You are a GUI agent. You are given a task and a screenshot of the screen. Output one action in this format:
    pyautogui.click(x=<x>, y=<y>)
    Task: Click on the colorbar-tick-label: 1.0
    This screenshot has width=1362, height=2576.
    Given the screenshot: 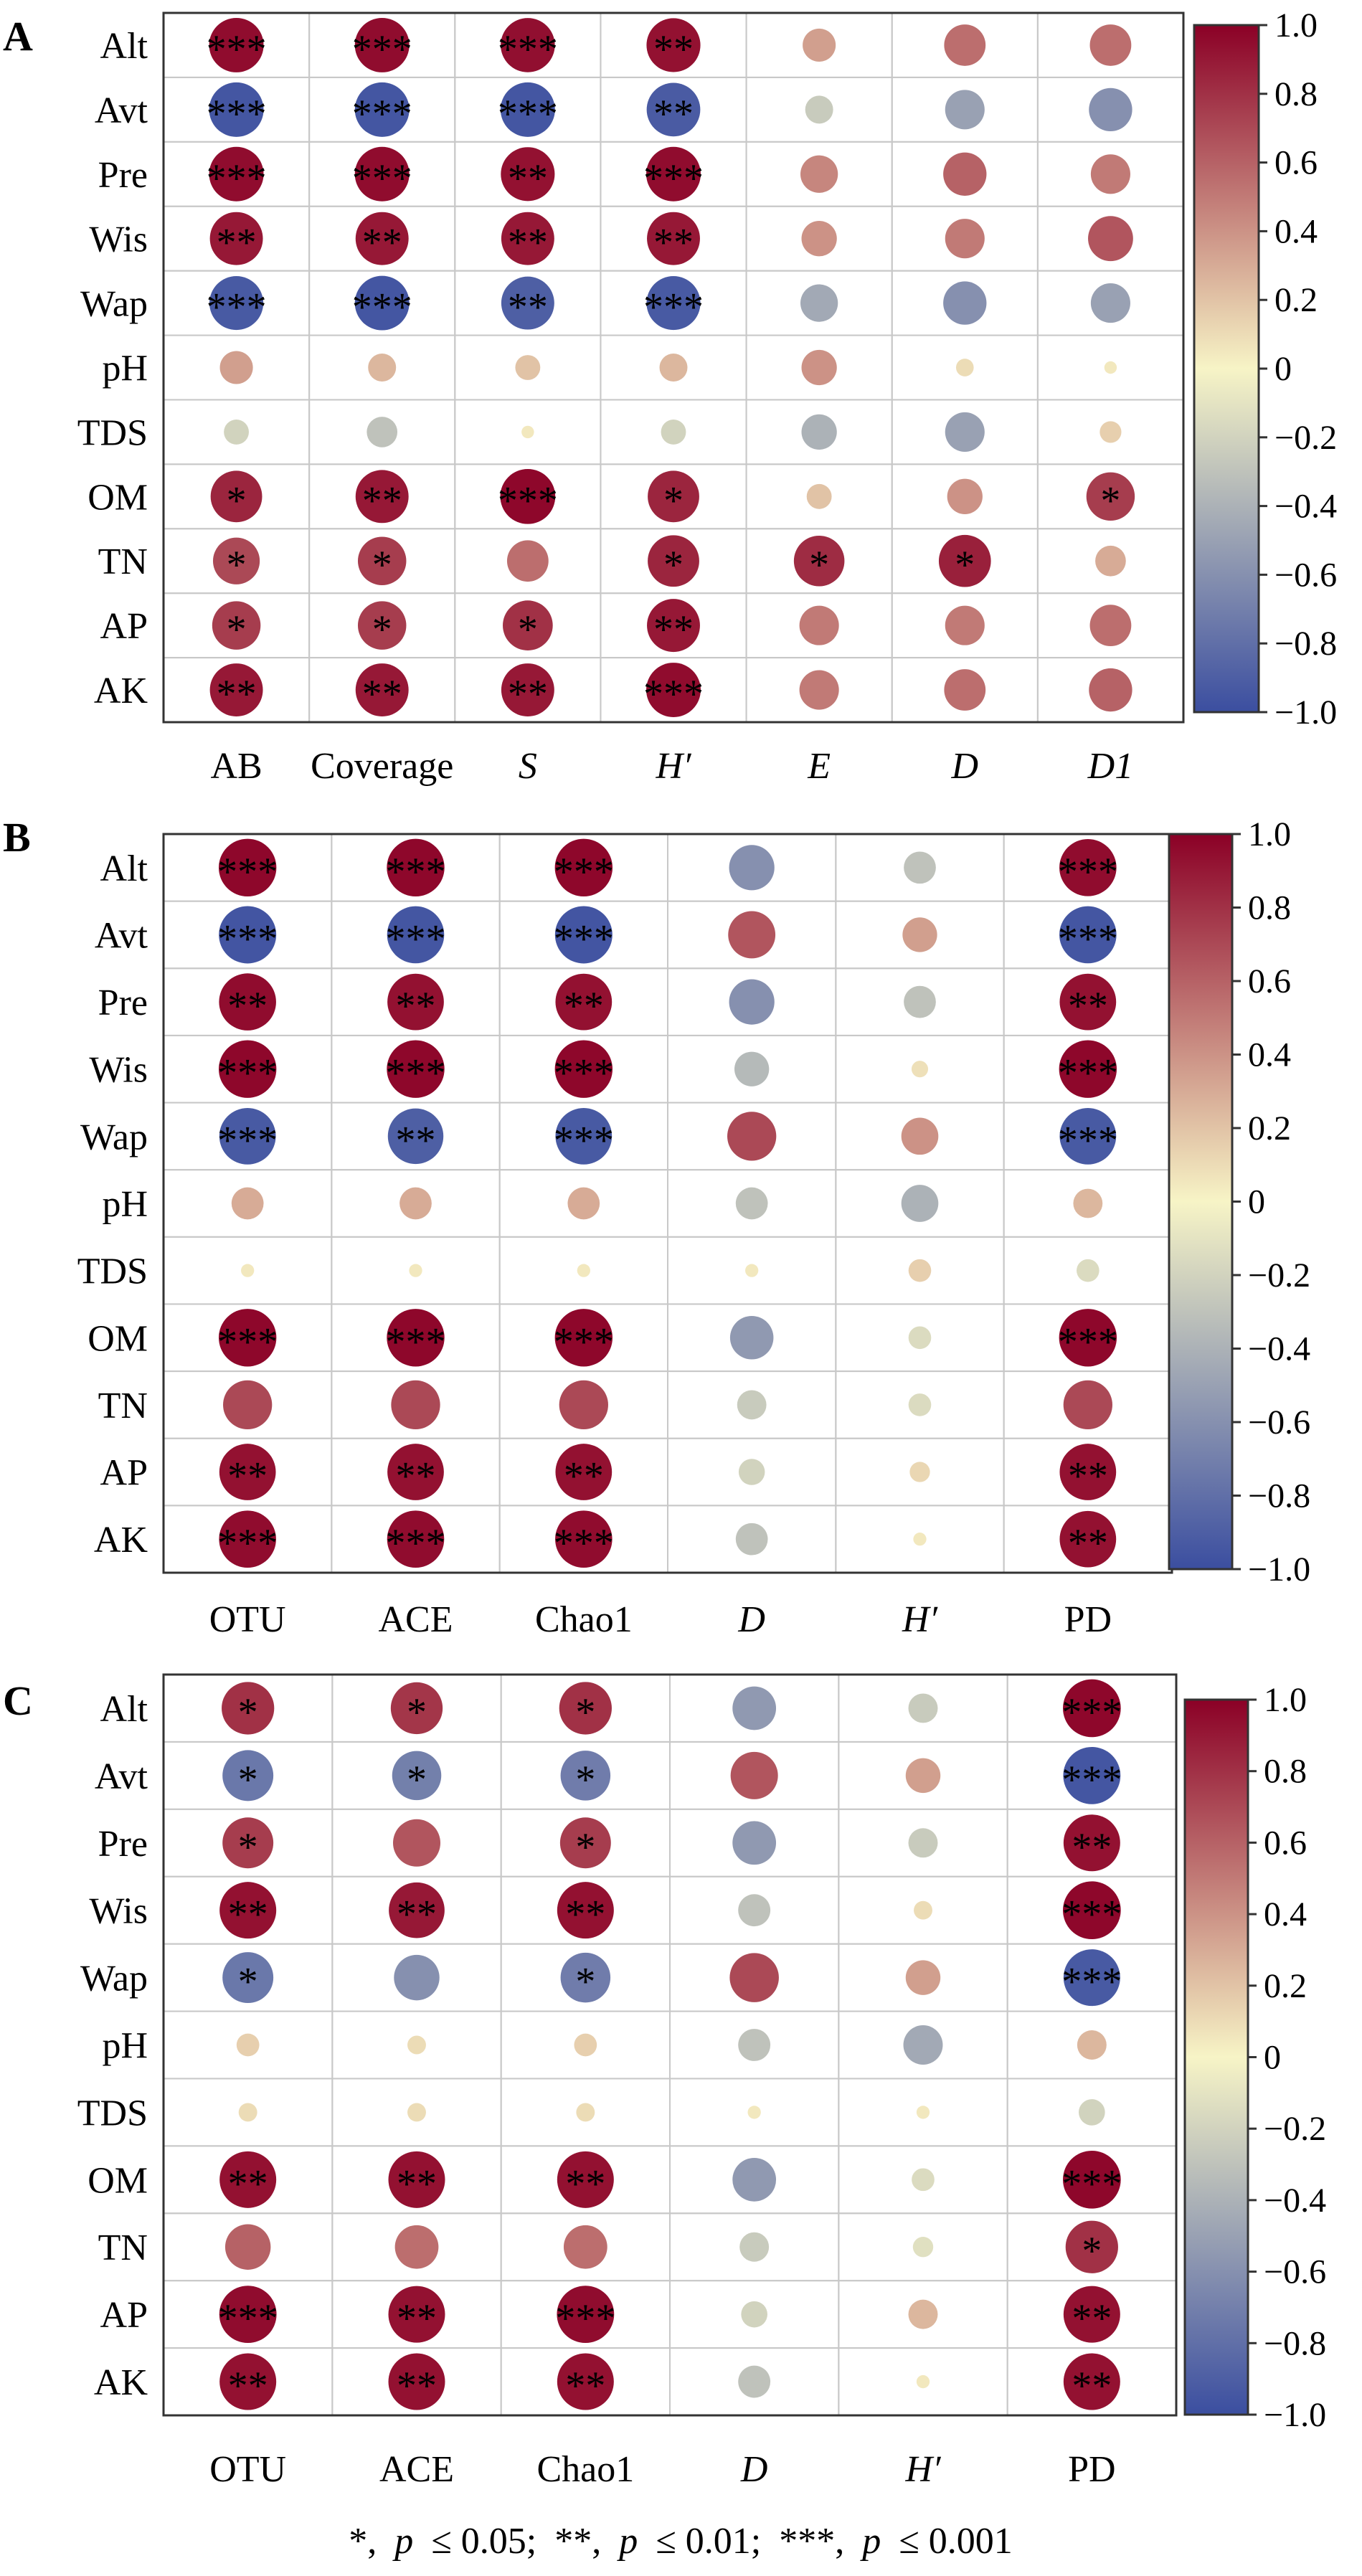 What is the action you would take?
    pyautogui.click(x=1296, y=25)
    